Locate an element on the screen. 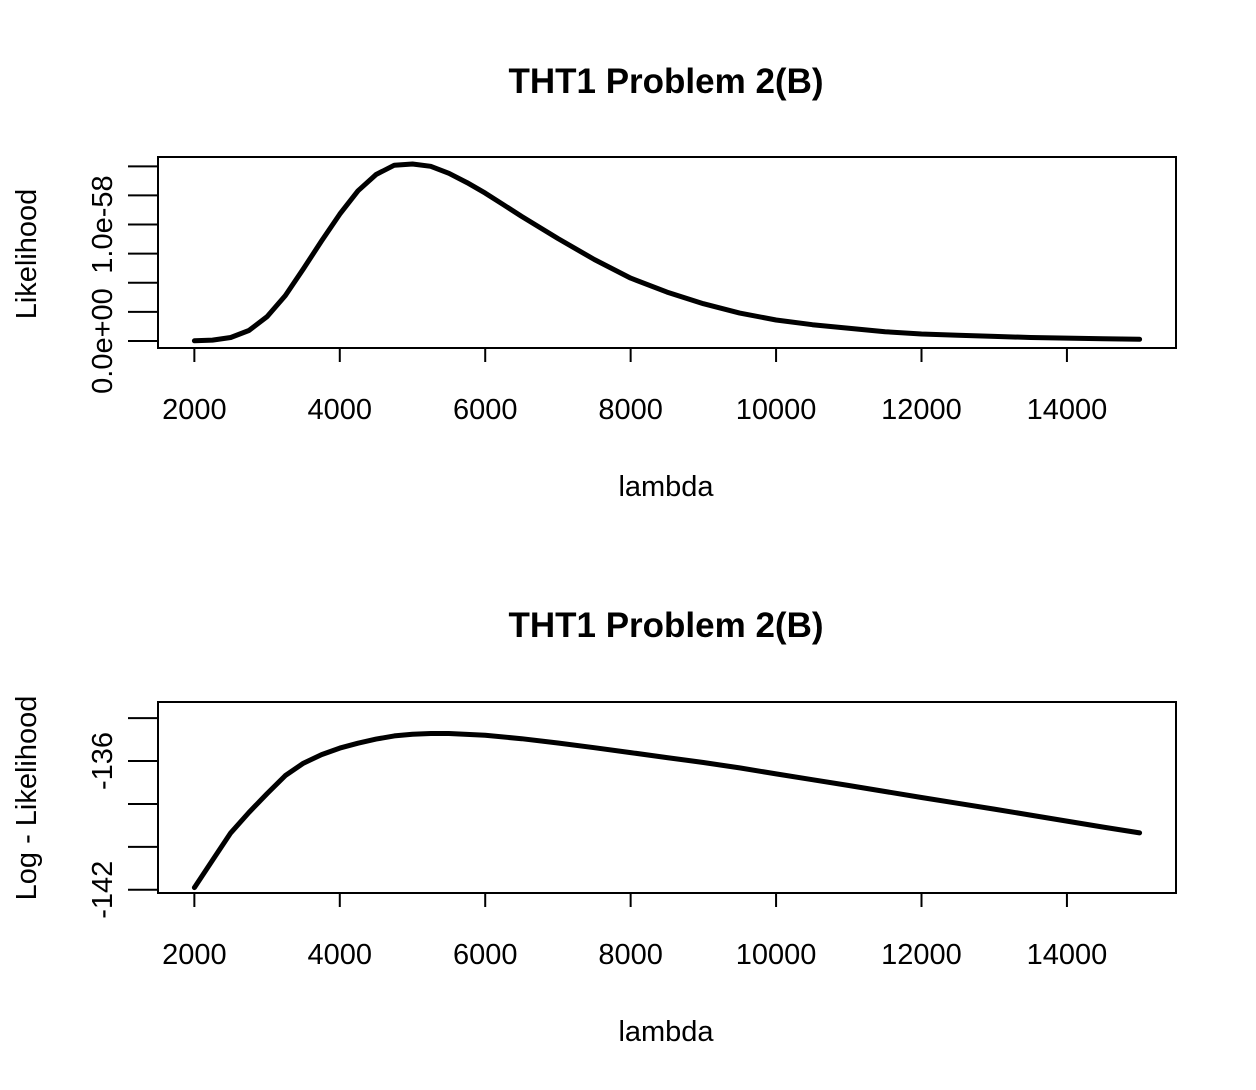 The width and height of the screenshot is (1256, 1090). y-axis-label: Likelihood is located at coordinates (27, 254).